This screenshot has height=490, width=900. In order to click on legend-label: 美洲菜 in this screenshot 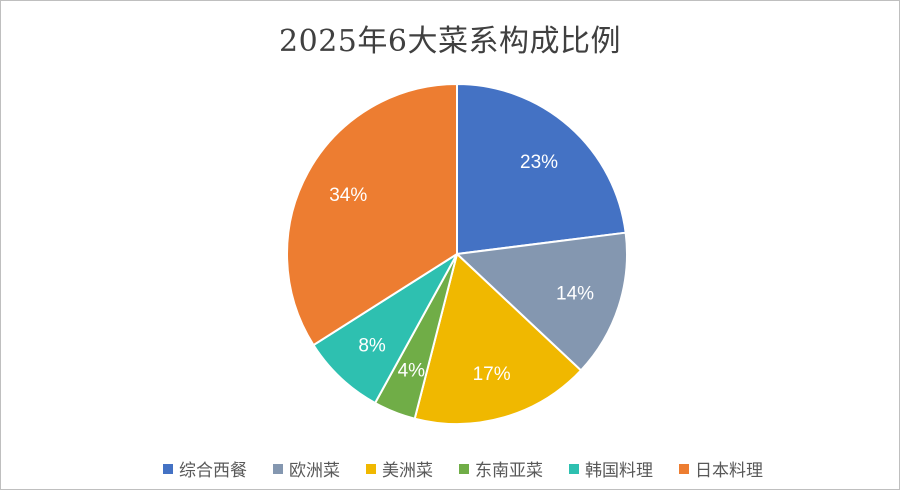, I will do `click(407, 471)`.